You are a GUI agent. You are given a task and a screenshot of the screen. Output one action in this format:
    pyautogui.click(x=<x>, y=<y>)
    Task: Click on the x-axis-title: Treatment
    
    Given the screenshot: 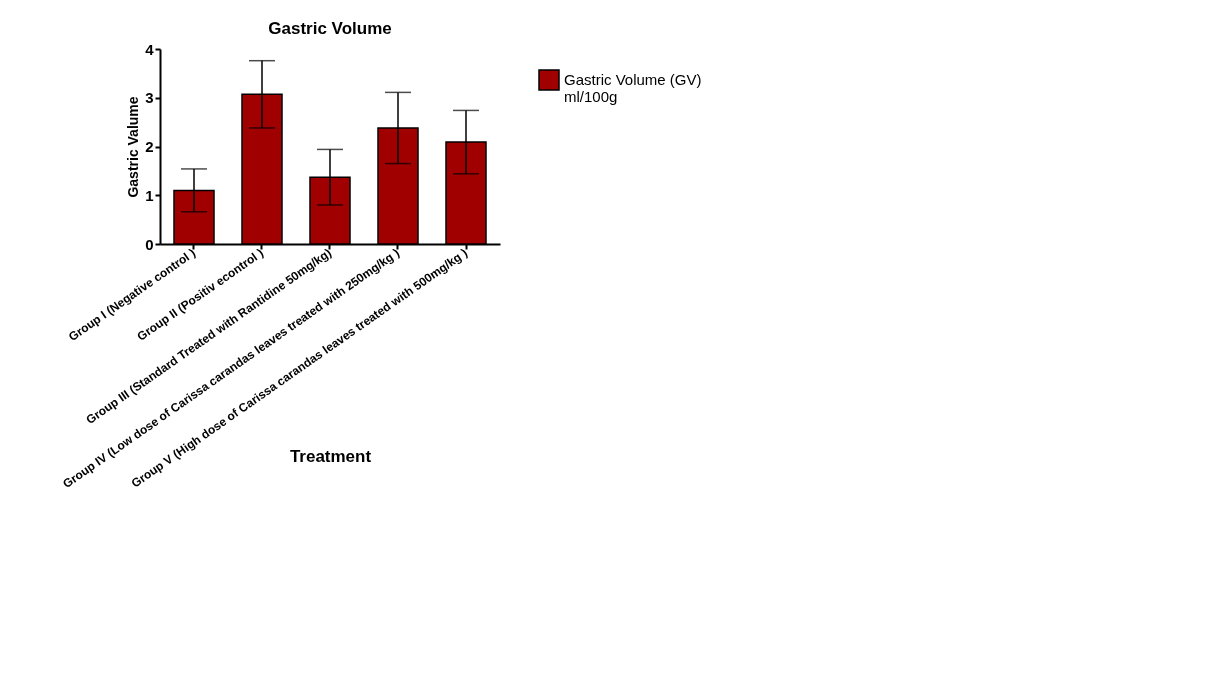 What is the action you would take?
    pyautogui.click(x=330, y=456)
    